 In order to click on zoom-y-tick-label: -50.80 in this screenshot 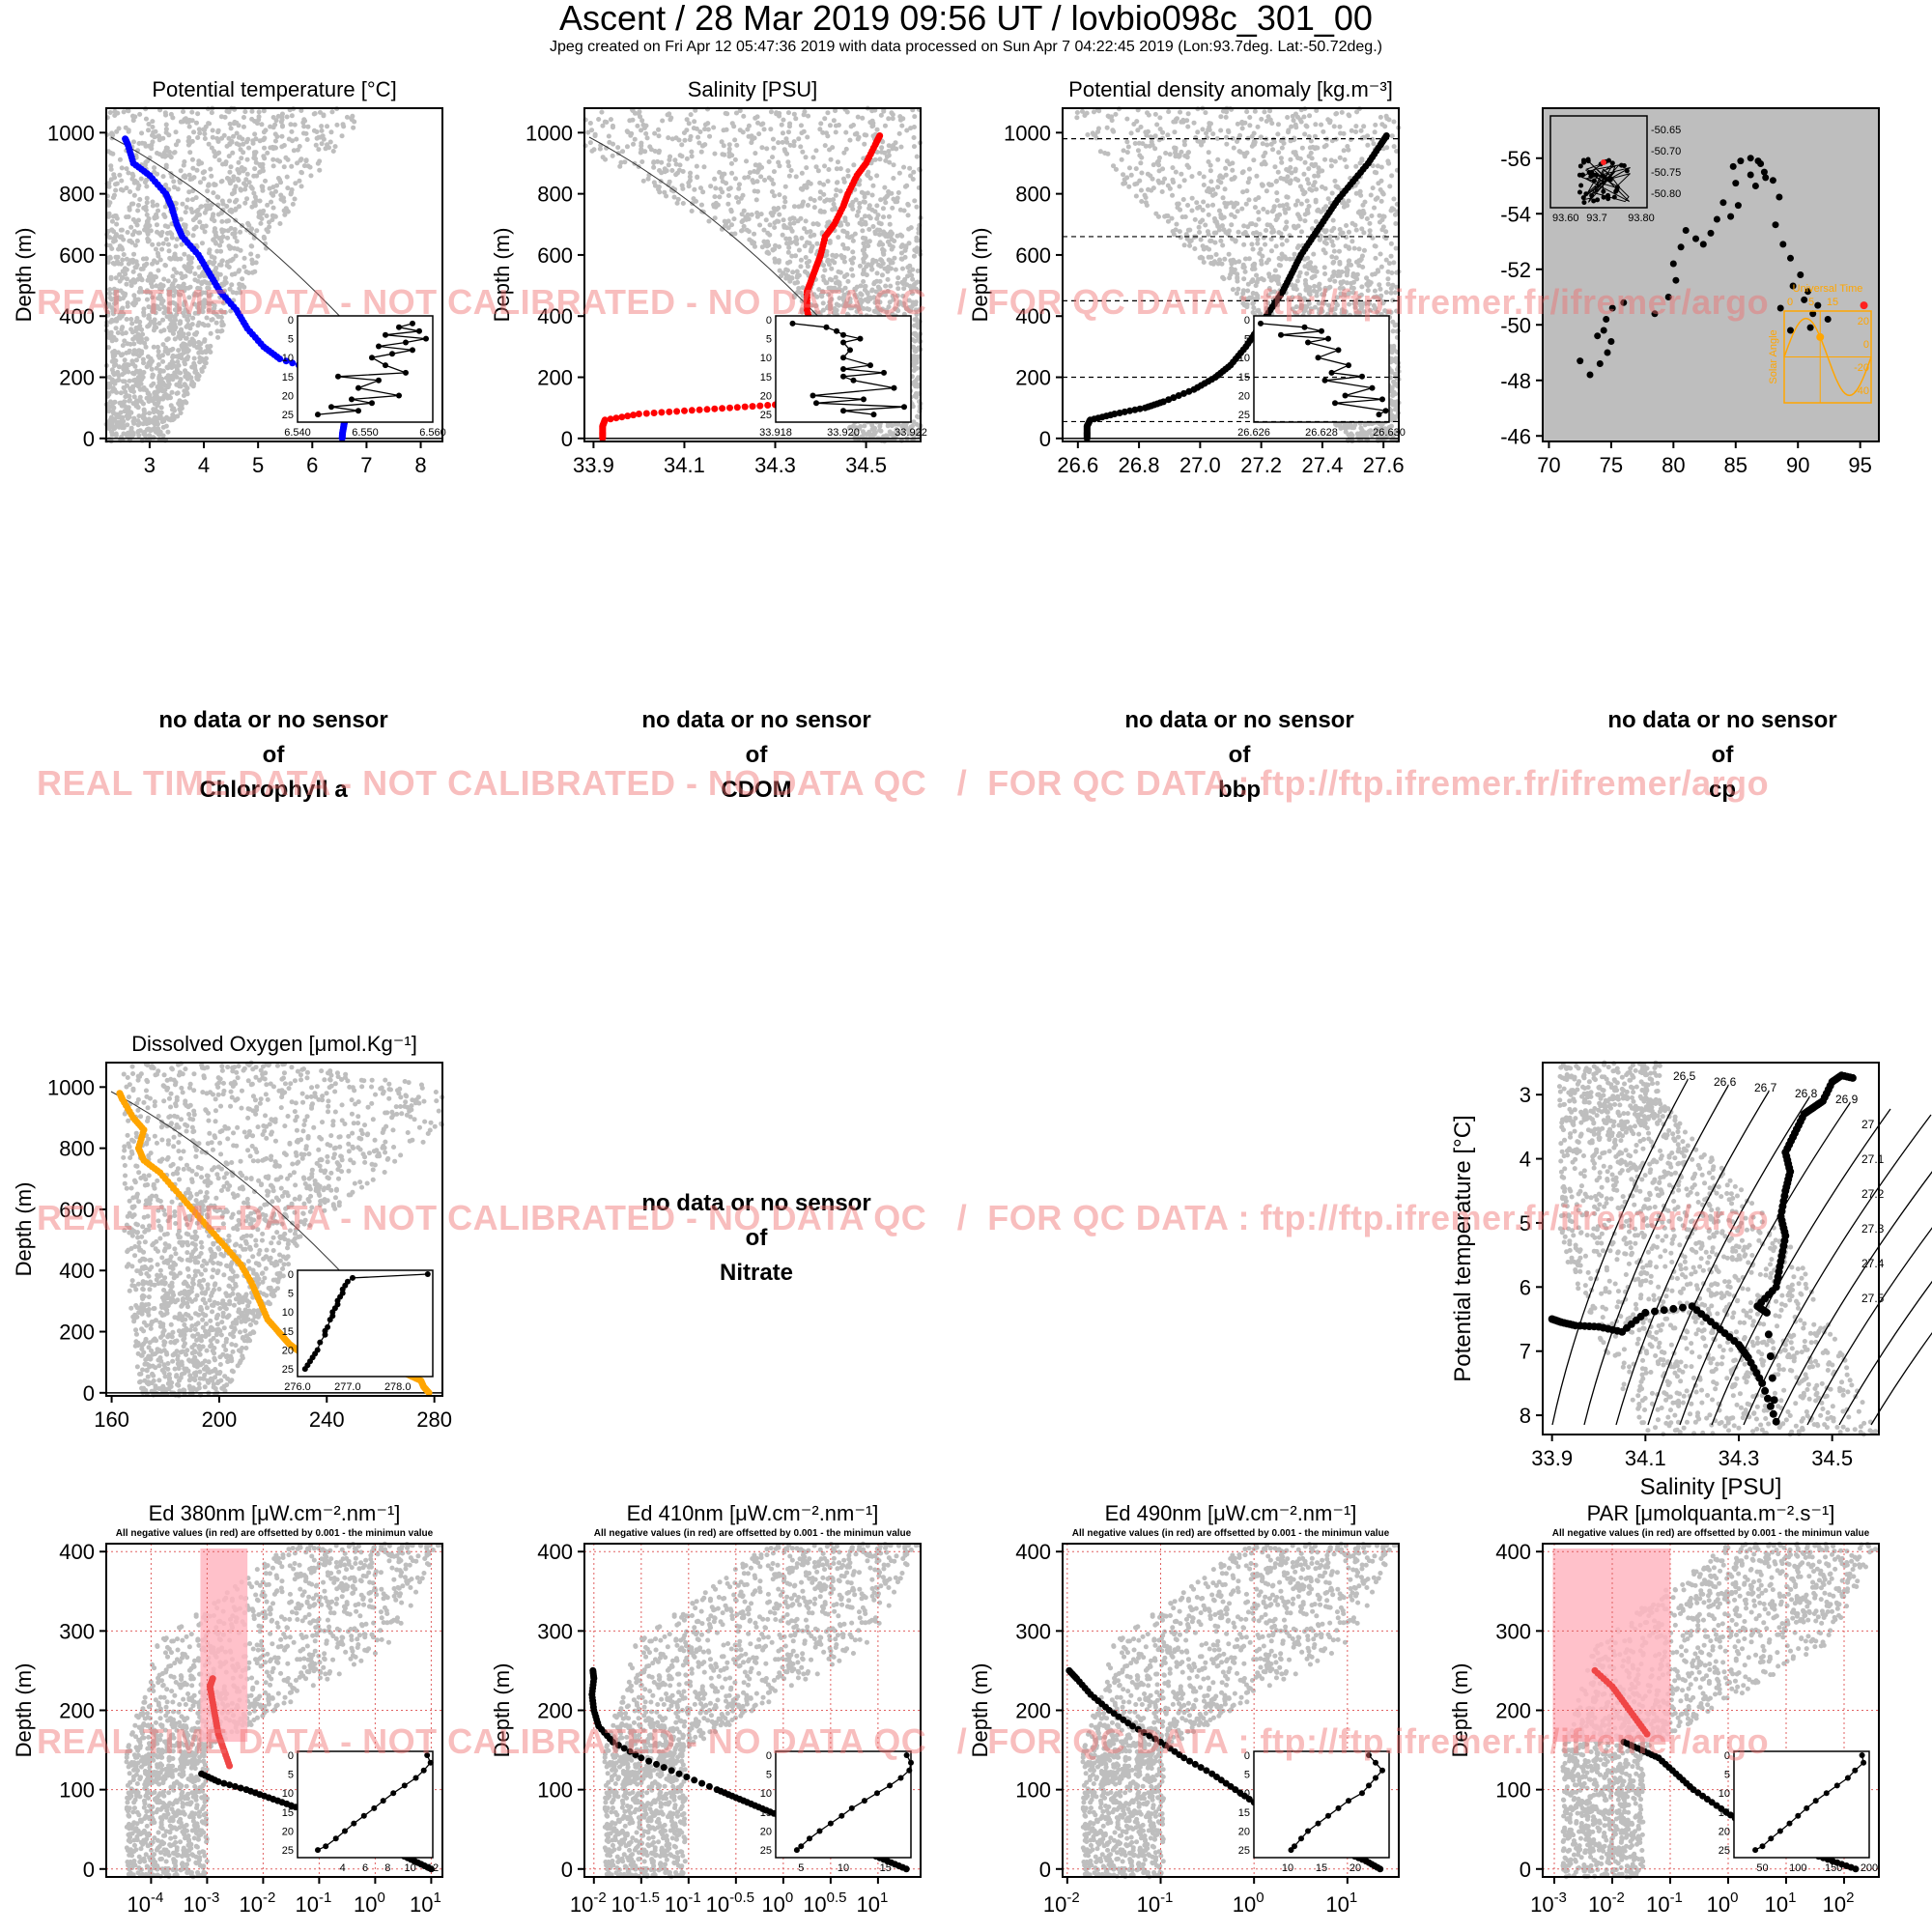, I will do `click(1666, 194)`.